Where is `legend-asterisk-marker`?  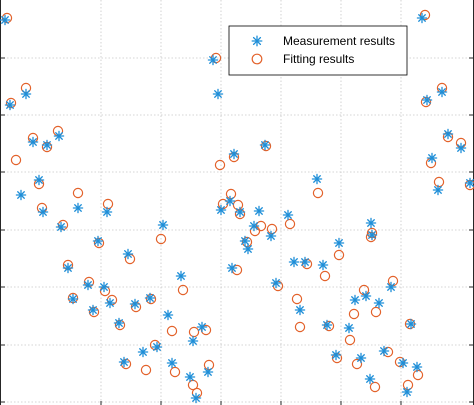
legend-asterisk-marker is located at coordinates (257, 41).